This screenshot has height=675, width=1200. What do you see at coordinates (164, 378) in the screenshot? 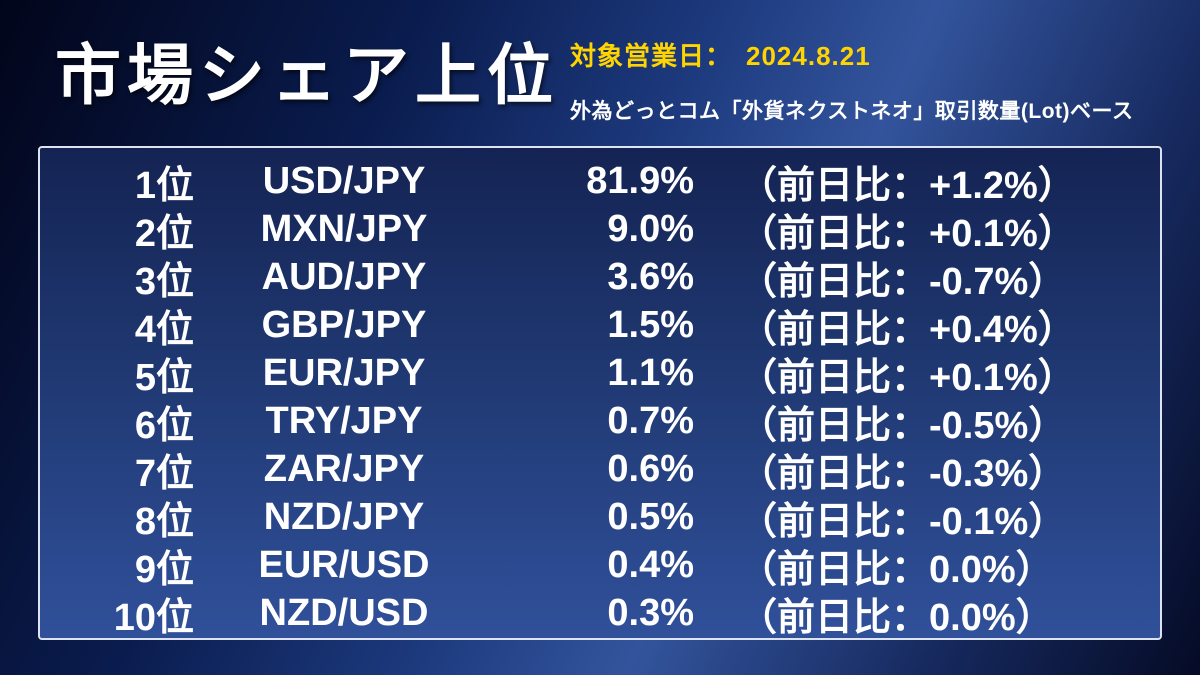
I see `rank-cell: 5位` at bounding box center [164, 378].